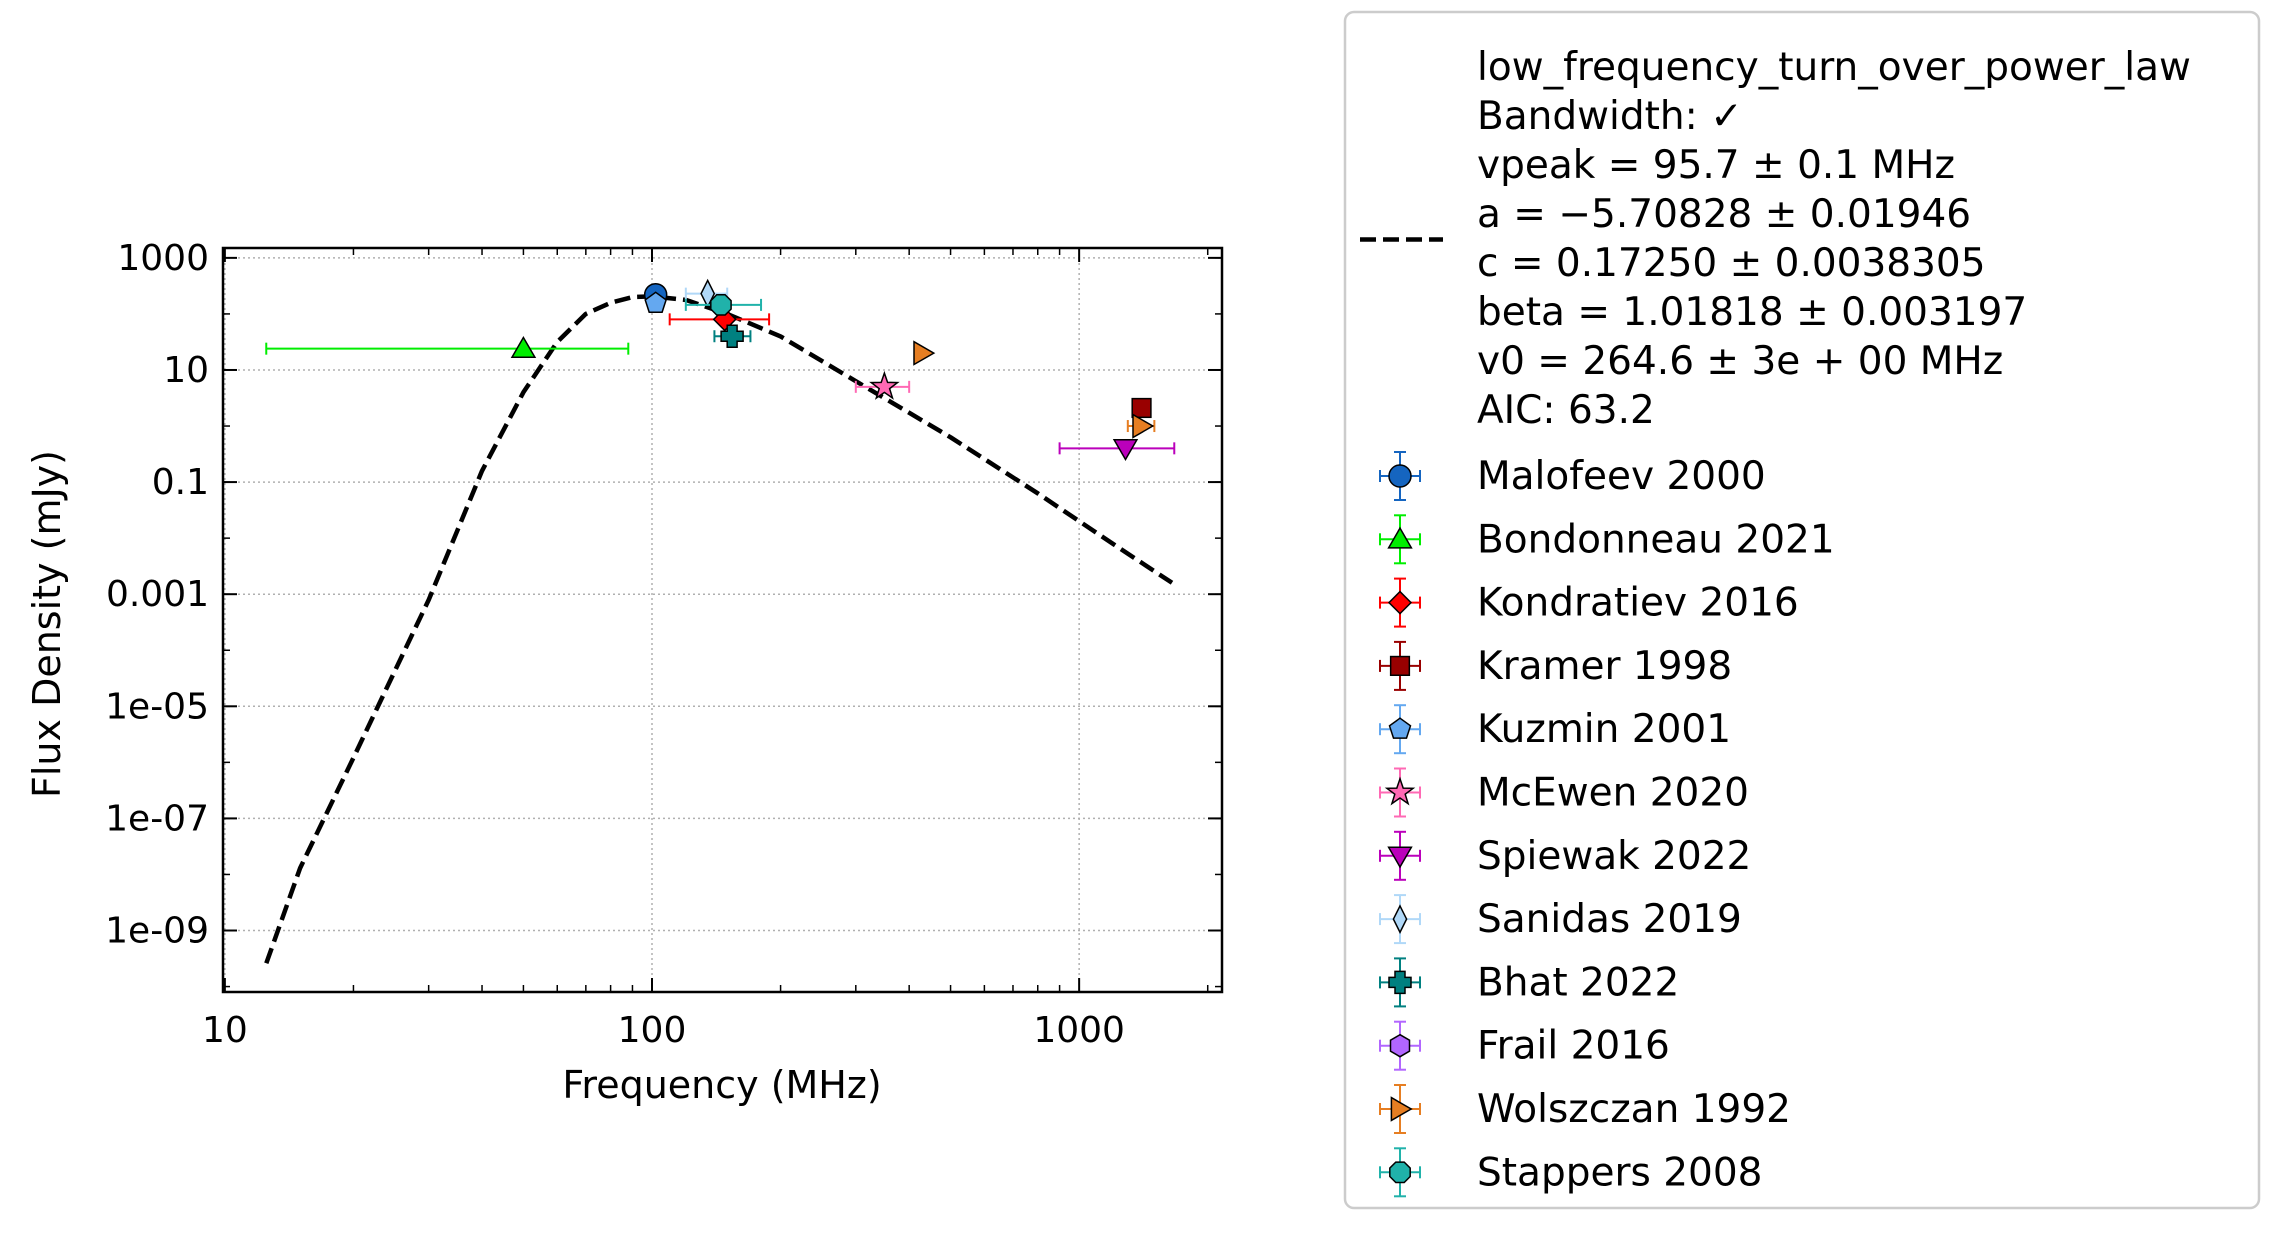  Describe the element at coordinates (1716, 165) in the screenshot. I see `legend-fit-text: vpeak = 95.7 ± 0.1 MHz` at that location.